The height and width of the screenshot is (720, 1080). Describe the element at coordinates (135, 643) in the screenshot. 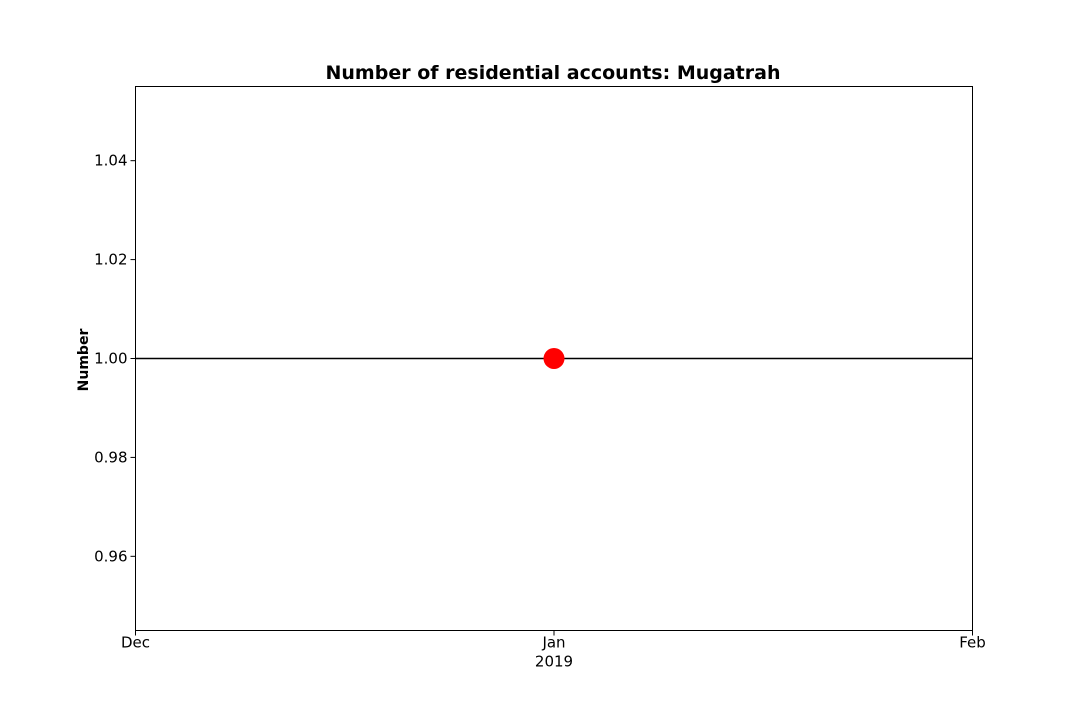

I see `x-tick-label: Dec` at that location.